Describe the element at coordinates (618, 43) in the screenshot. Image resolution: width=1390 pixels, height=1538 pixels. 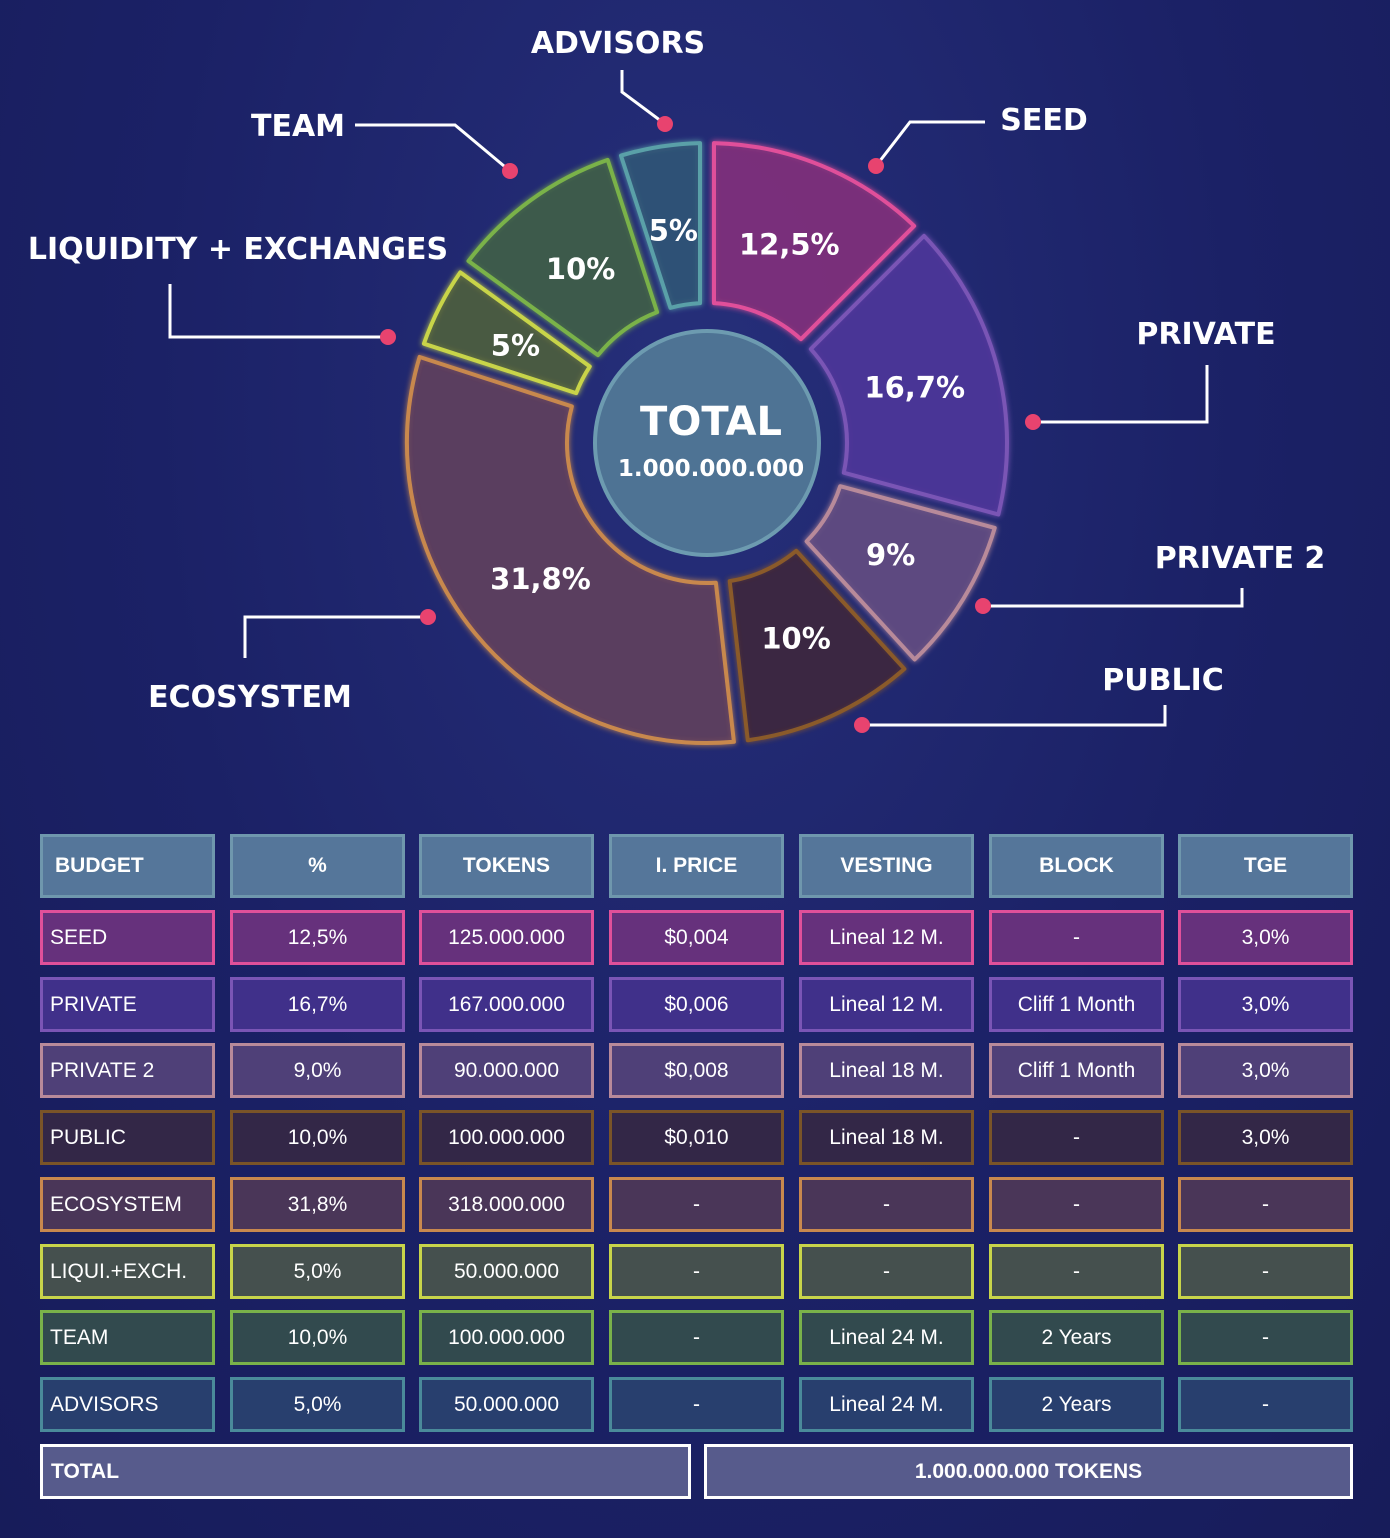
I see `callout-label-advisors: ADVISORS` at that location.